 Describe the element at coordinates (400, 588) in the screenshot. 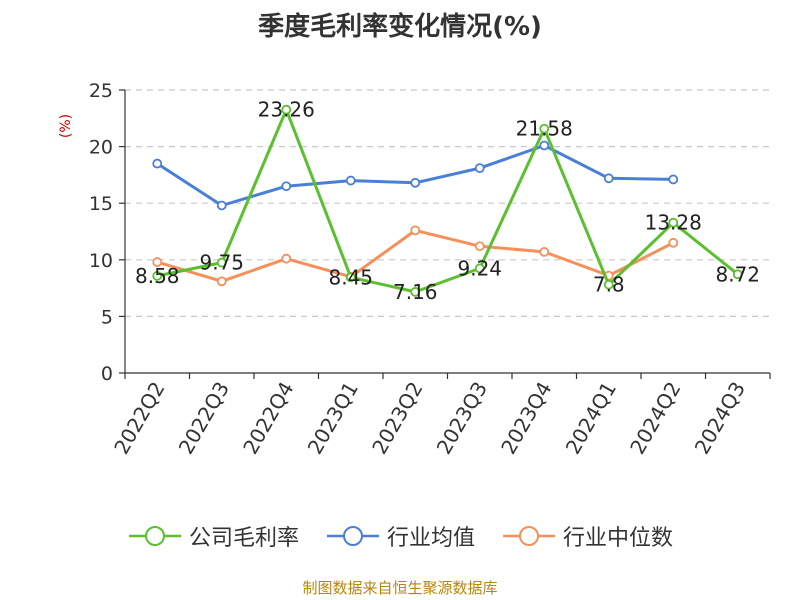

I see `source-note: 制图数据来自恒生聚源数据库` at that location.